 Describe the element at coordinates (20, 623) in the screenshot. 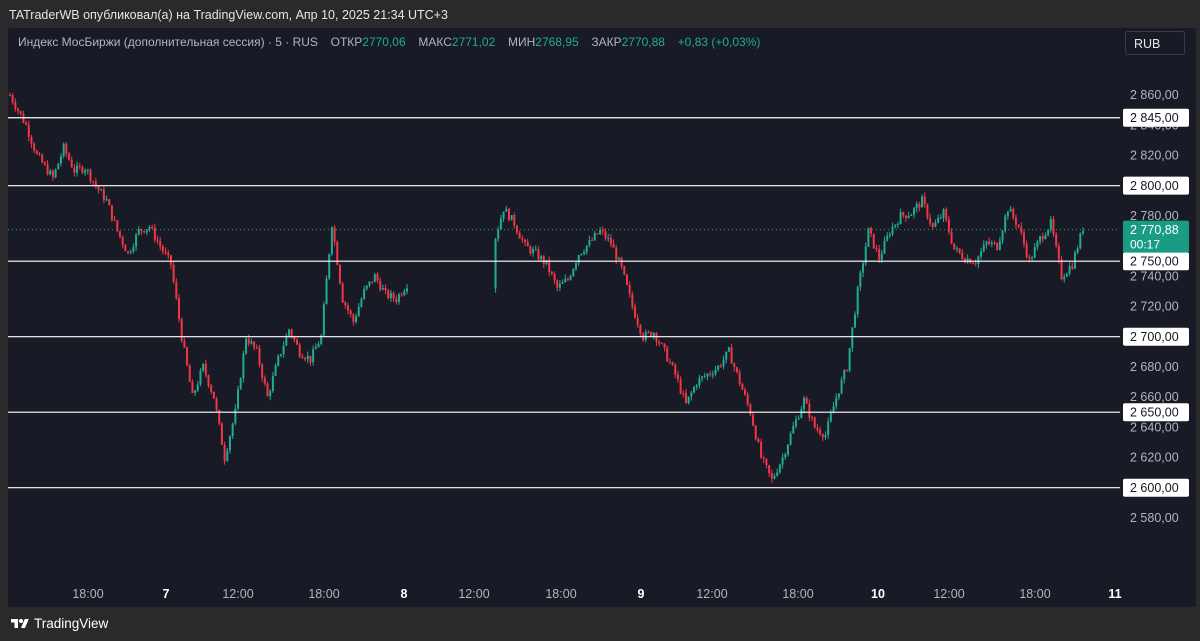

I see `tradingview-logo-icon` at that location.